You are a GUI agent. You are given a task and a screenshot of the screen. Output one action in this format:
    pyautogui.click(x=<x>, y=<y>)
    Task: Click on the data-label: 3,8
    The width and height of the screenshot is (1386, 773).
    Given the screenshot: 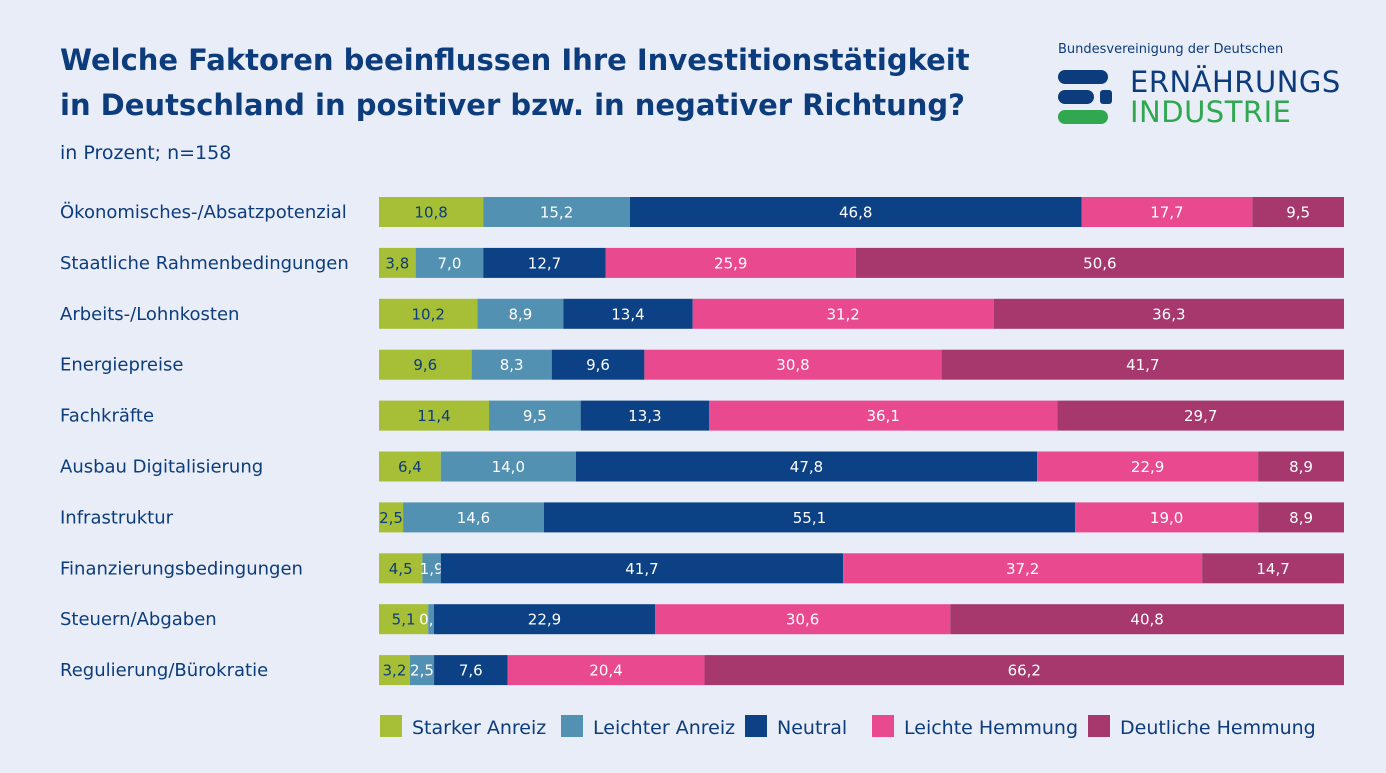 What is the action you would take?
    pyautogui.click(x=397, y=263)
    